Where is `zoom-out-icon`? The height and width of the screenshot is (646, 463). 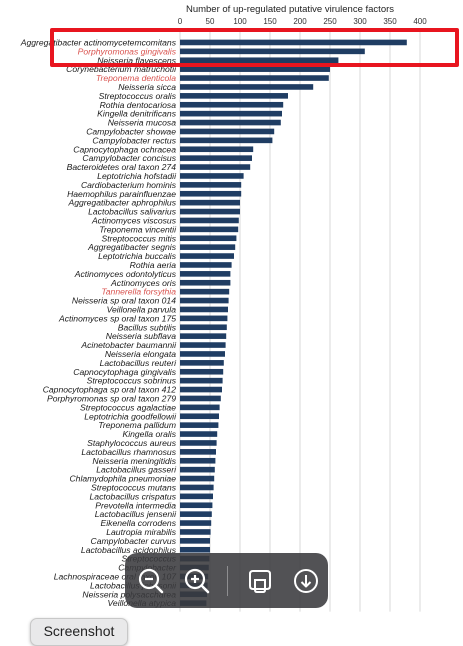
zoom-out-icon is located at coordinates (151, 580).